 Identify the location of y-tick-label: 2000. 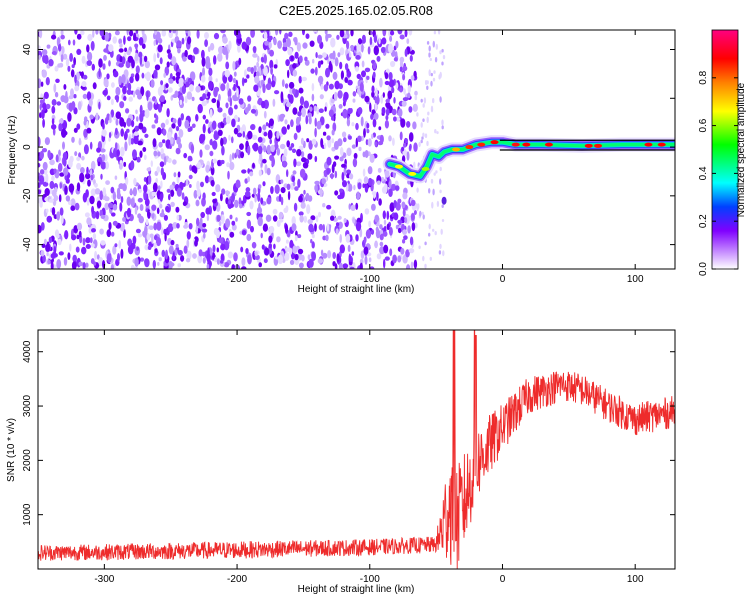
(27, 460).